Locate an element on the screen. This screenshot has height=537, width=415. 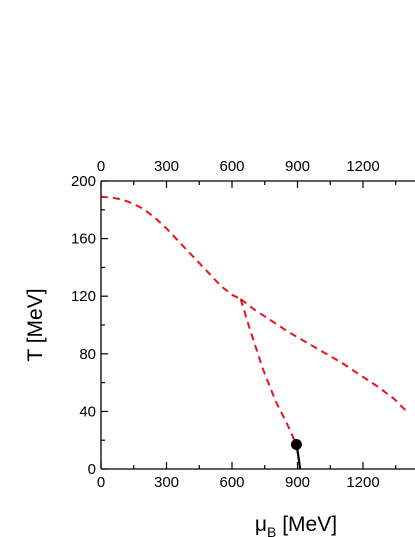
x-axis-title: μB [MeV] is located at coordinates (296, 525).